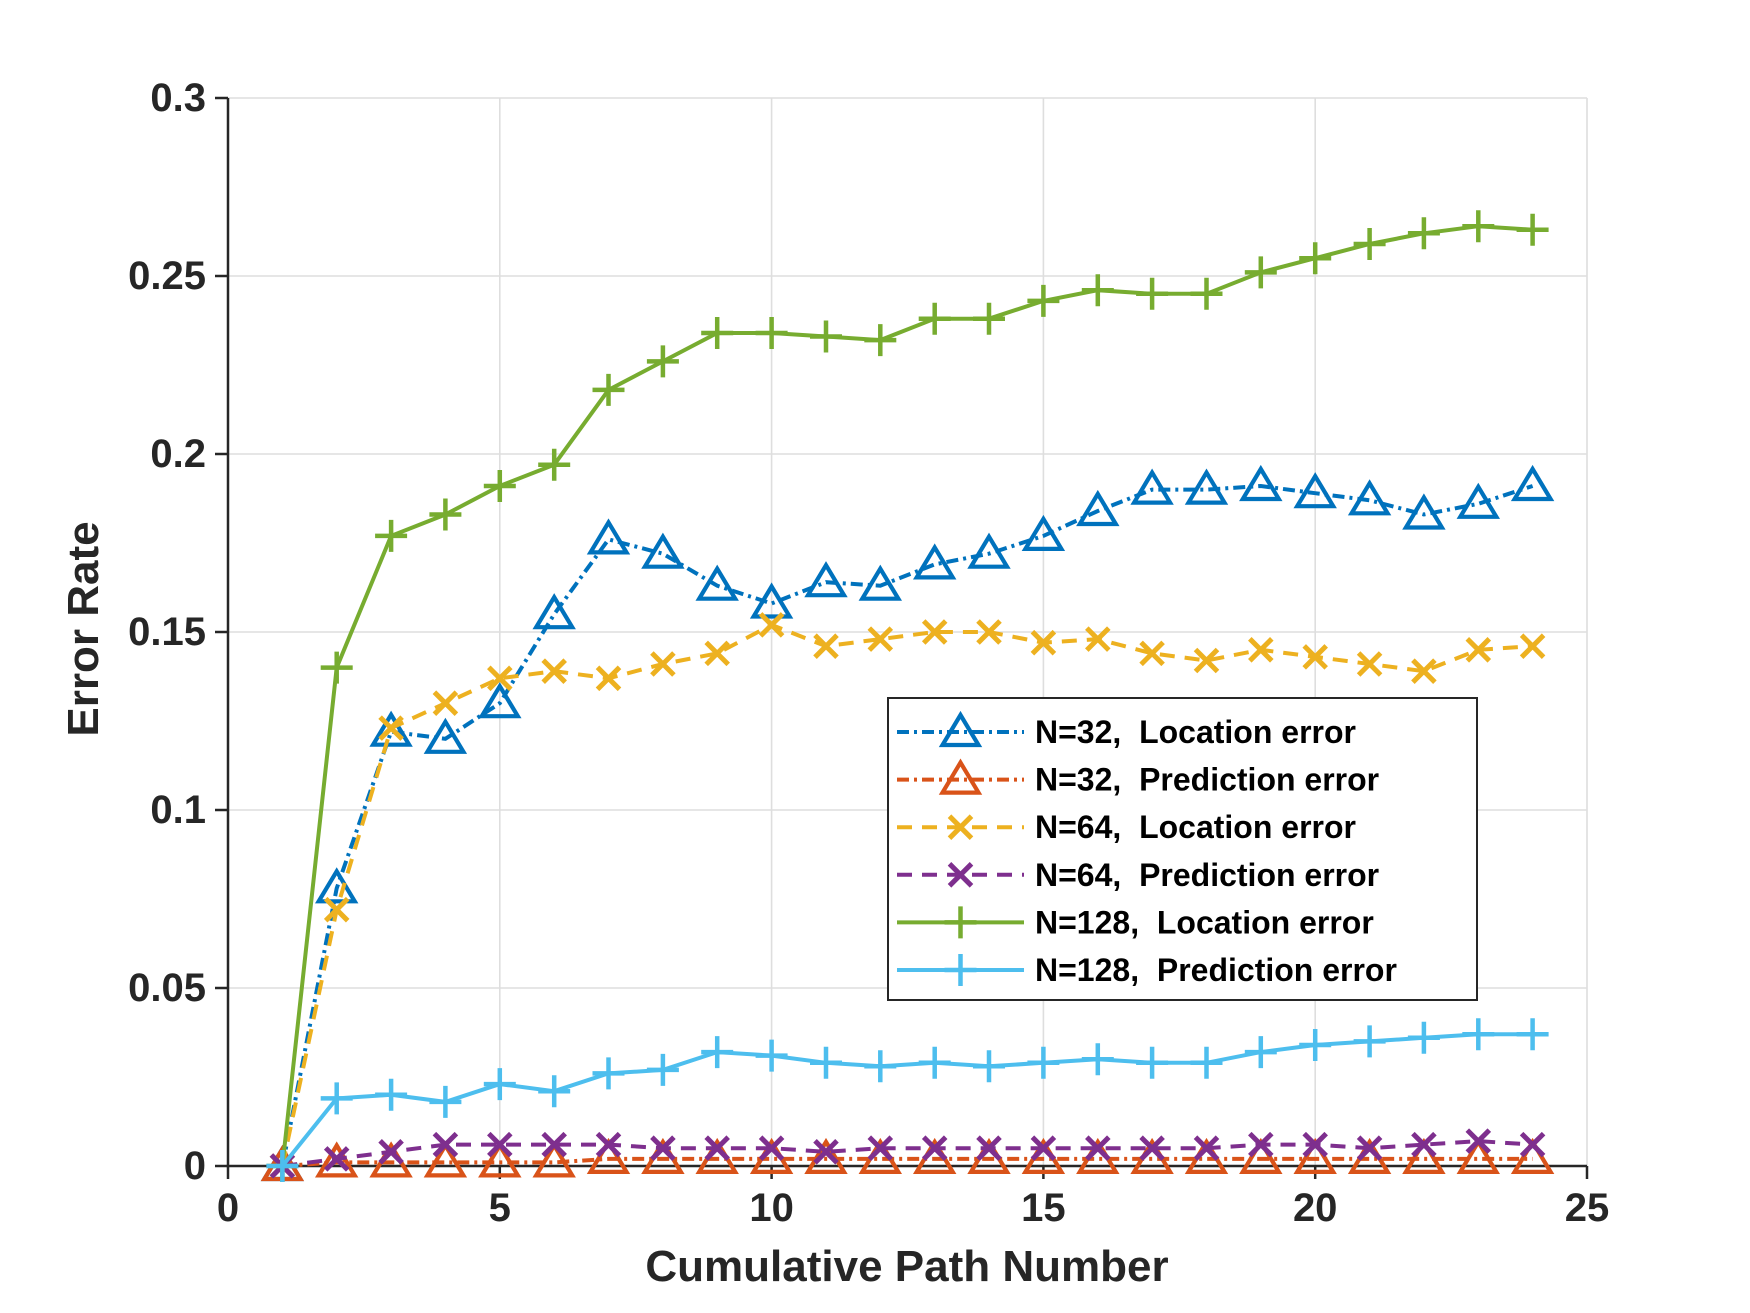  Describe the element at coordinates (1207, 875) in the screenshot. I see `legend-label: N=64, Prediction error` at that location.